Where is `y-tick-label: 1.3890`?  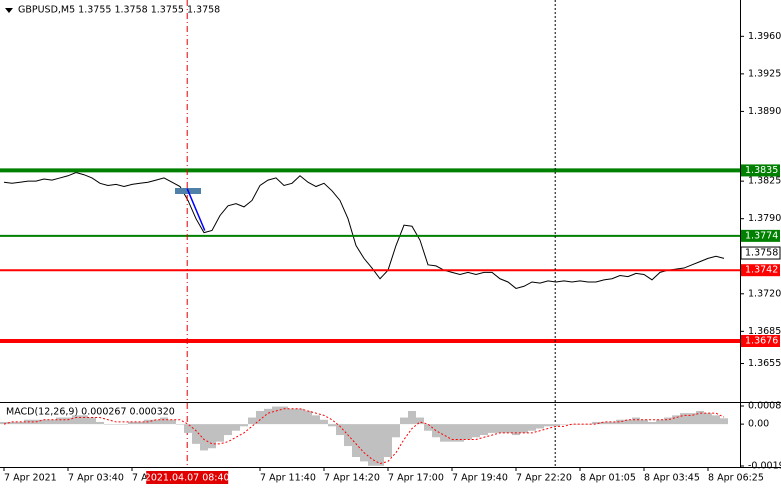
y-tick-label: 1.3890 is located at coordinates (764, 111).